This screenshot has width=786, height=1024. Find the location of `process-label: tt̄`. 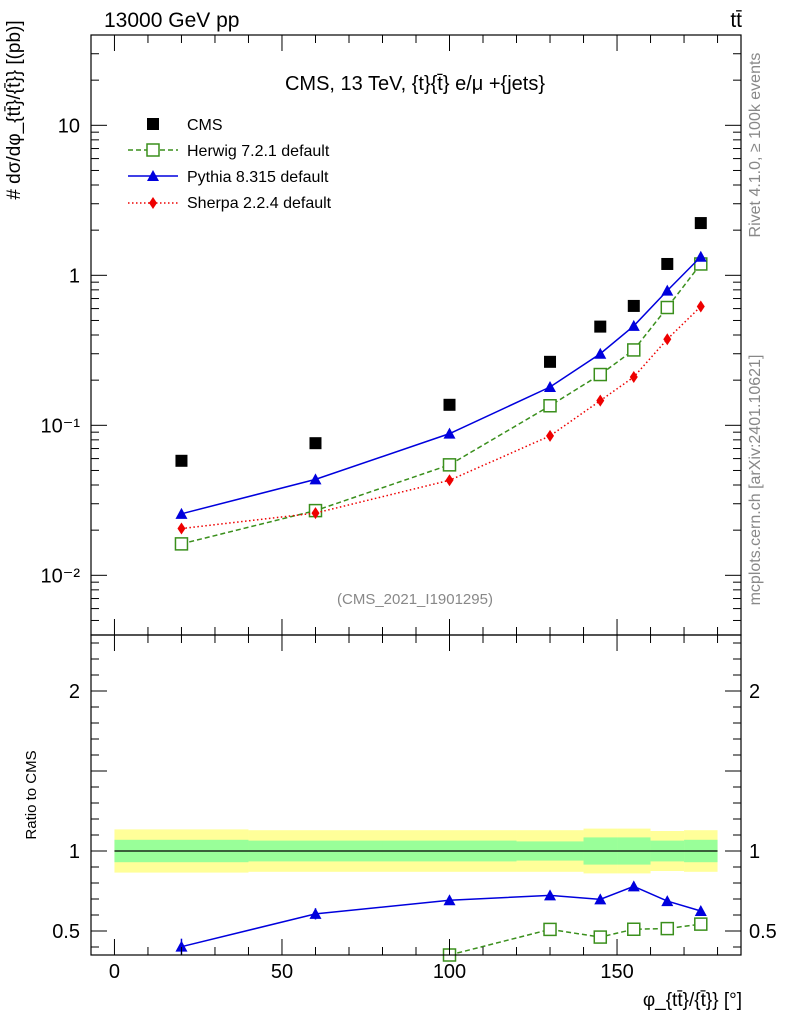

process-label: tt̄ is located at coordinates (736, 20).